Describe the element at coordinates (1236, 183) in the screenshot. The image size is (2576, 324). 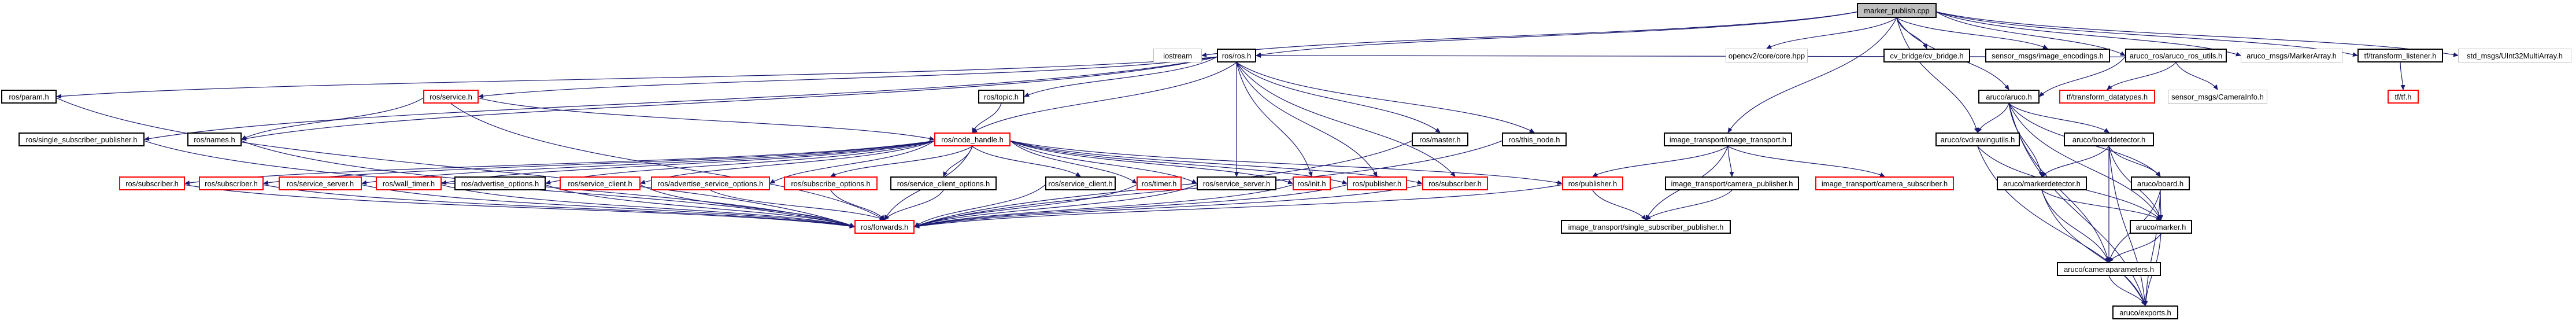
I see `graph-node-ss_b: ros/service_server.h` at that location.